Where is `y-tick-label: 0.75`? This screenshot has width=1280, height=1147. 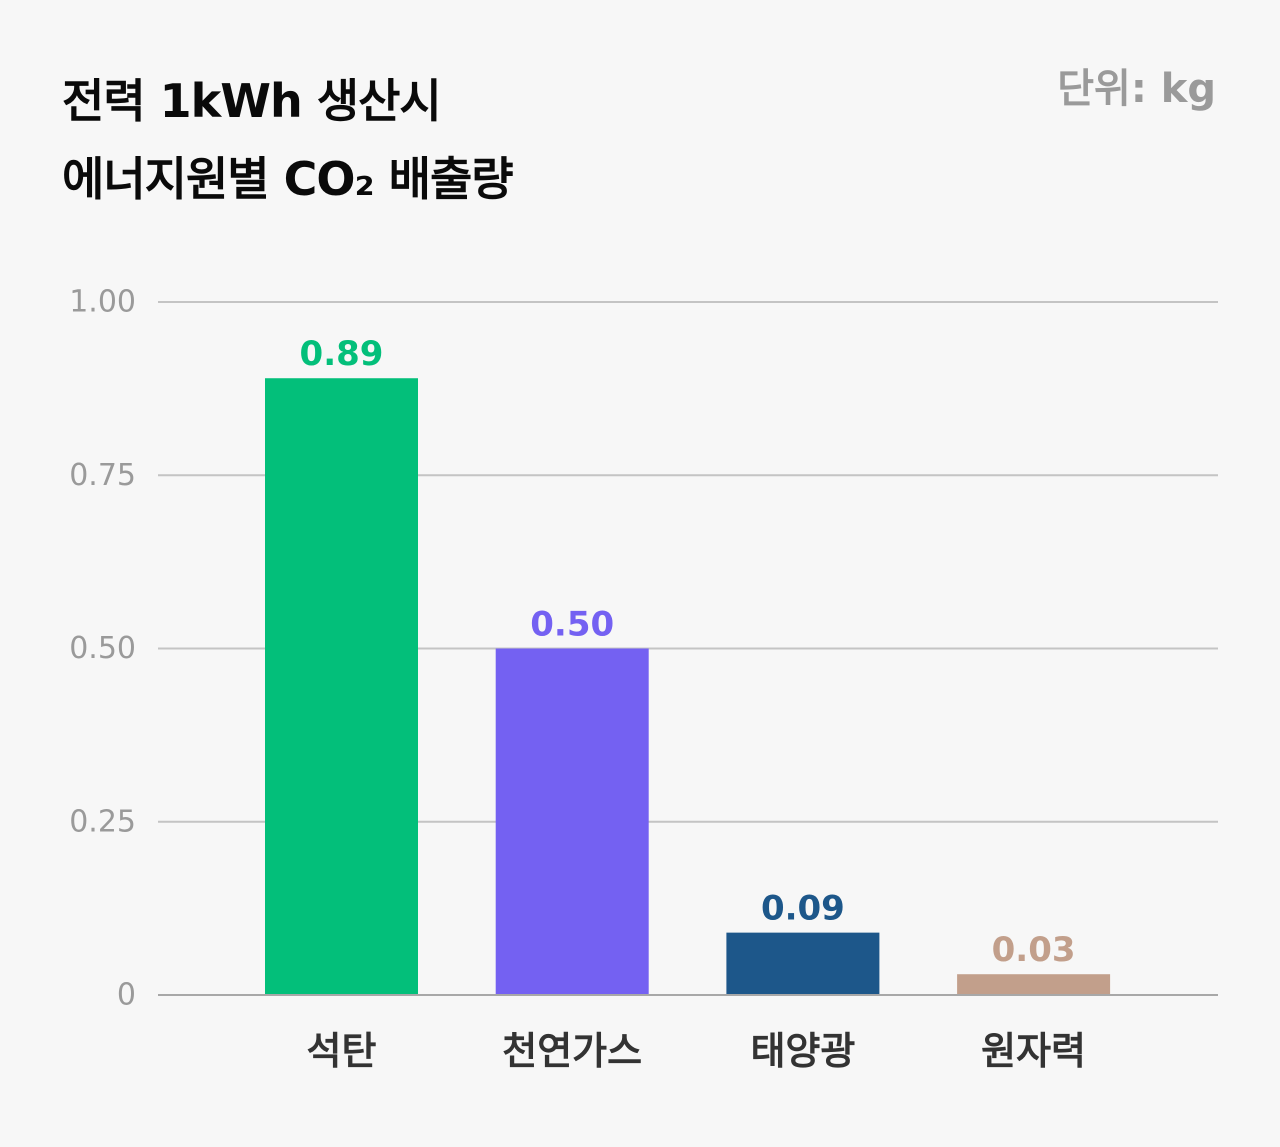 y-tick-label: 0.75 is located at coordinates (102, 475).